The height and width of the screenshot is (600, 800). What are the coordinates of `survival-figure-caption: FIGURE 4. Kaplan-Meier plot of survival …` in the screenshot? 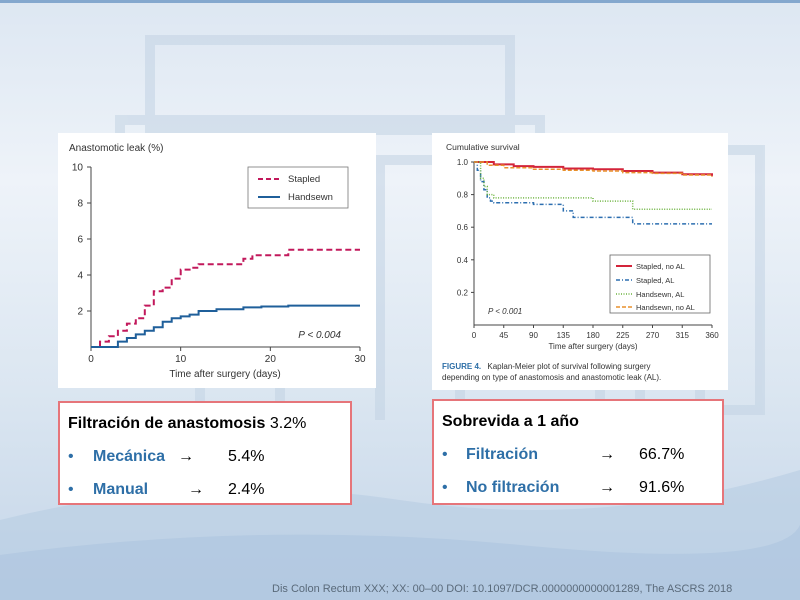 It's located at (551, 372).